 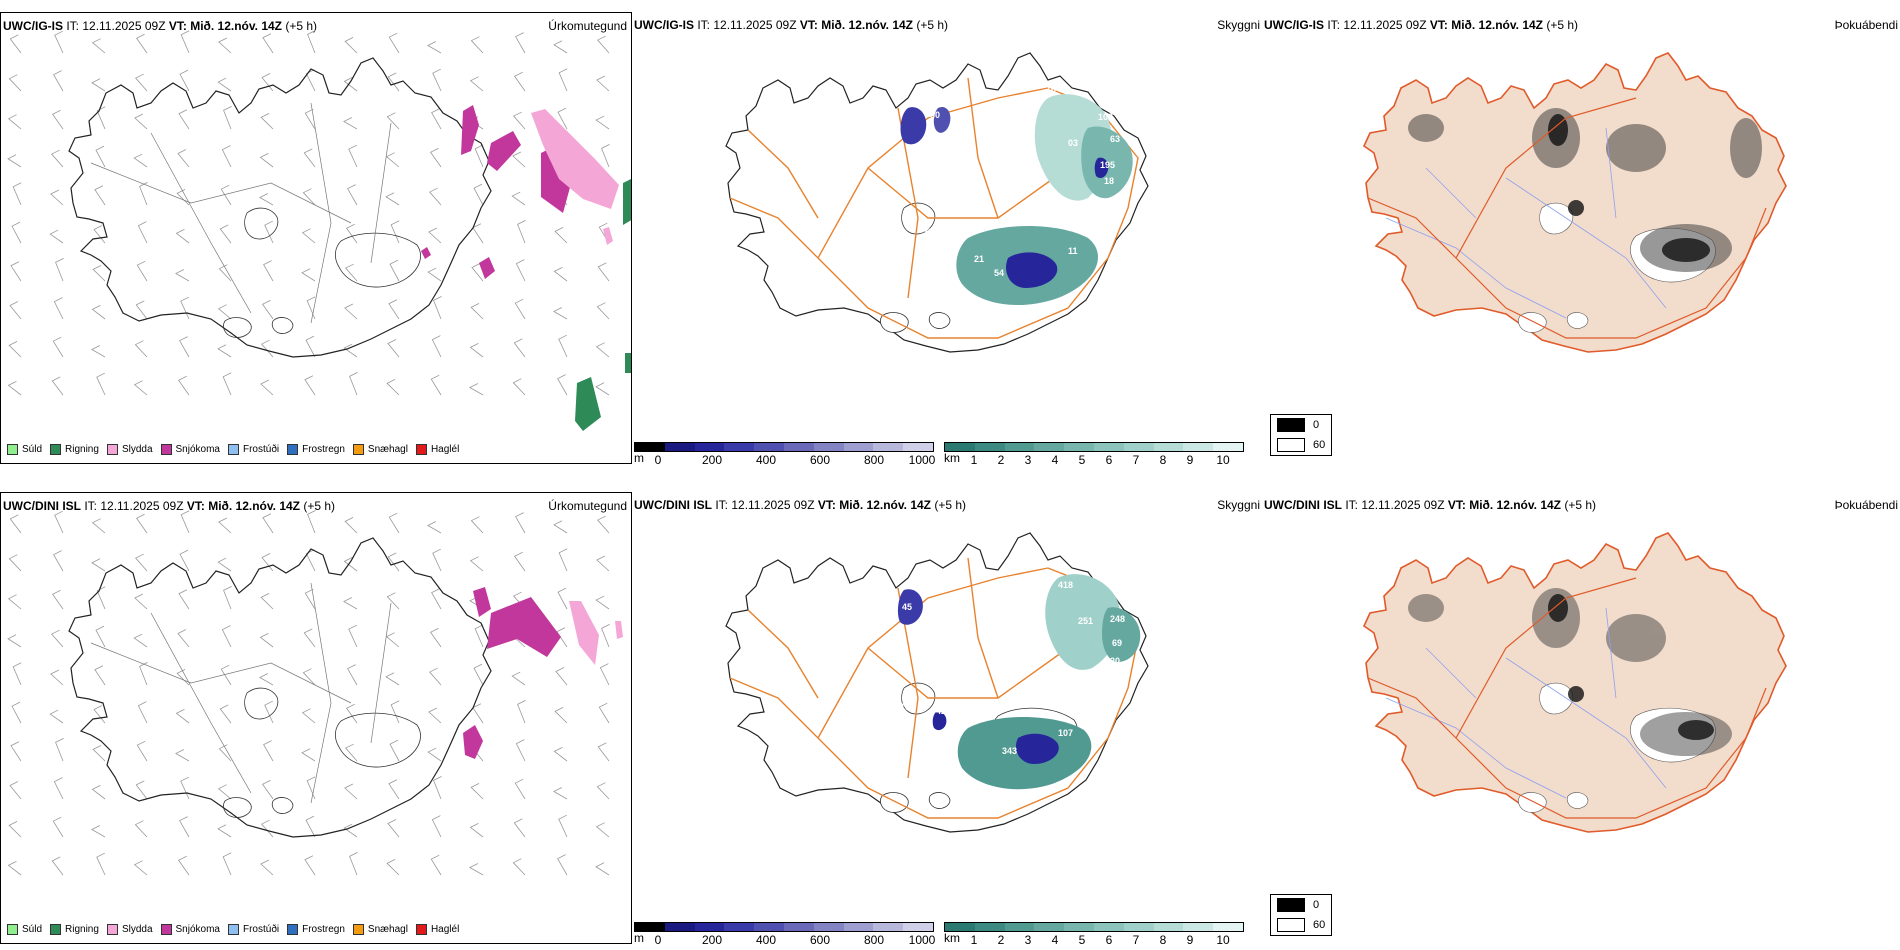 What do you see at coordinates (12, 449) in the screenshot?
I see `swatch` at bounding box center [12, 449].